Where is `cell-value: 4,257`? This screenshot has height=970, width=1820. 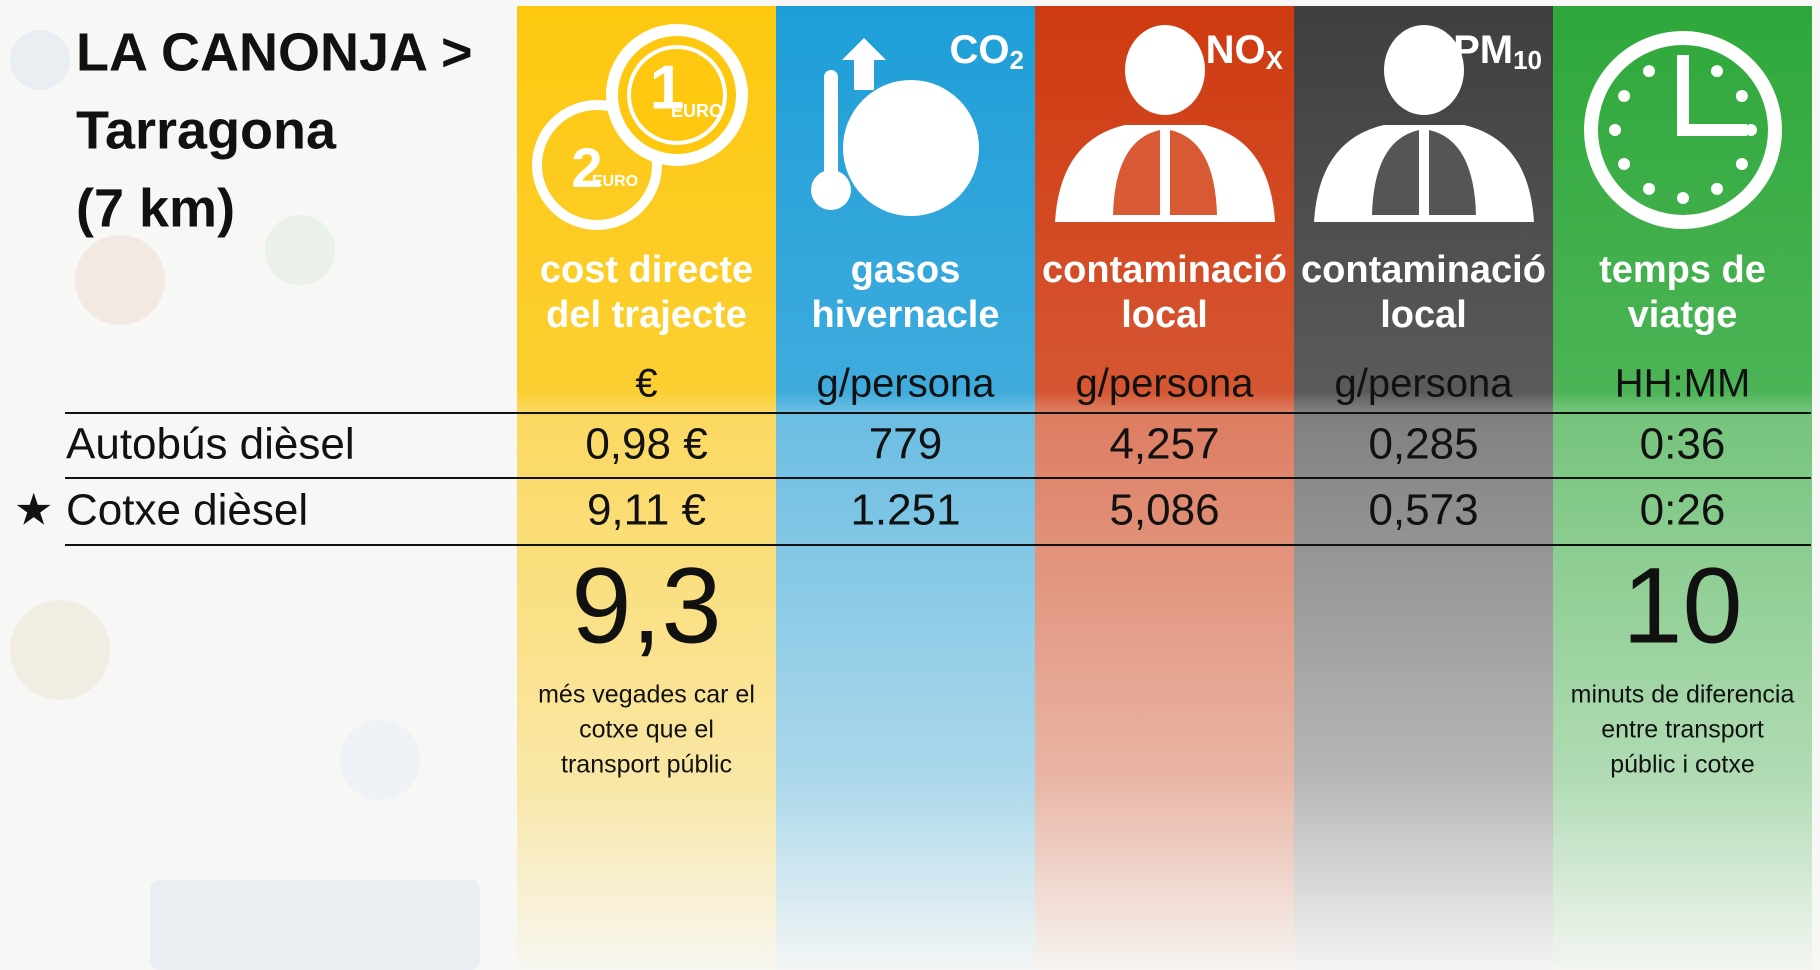
cell-value: 4,257 is located at coordinates (1164, 444).